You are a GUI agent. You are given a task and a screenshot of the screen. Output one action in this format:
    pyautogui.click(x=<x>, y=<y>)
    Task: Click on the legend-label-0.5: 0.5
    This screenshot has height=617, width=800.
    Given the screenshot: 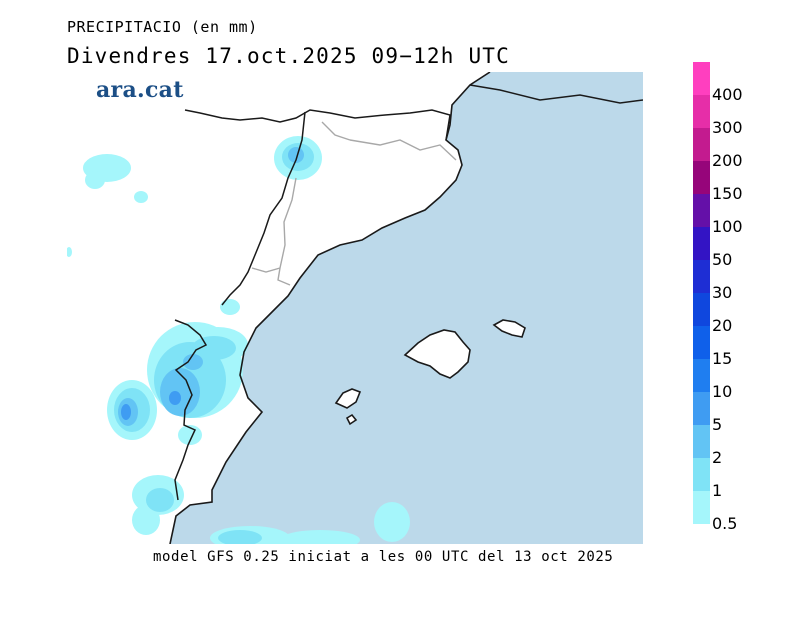 What is the action you would take?
    pyautogui.click(x=725, y=523)
    